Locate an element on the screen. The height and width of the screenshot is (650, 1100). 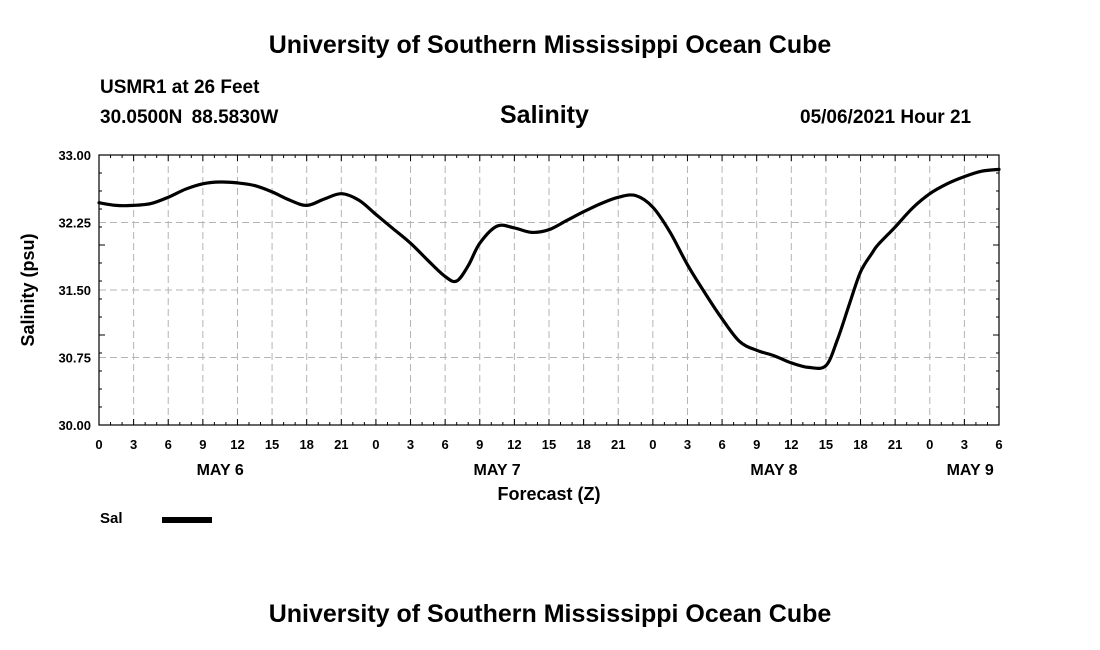
y-tick-label: 30.75 is located at coordinates (74, 358).